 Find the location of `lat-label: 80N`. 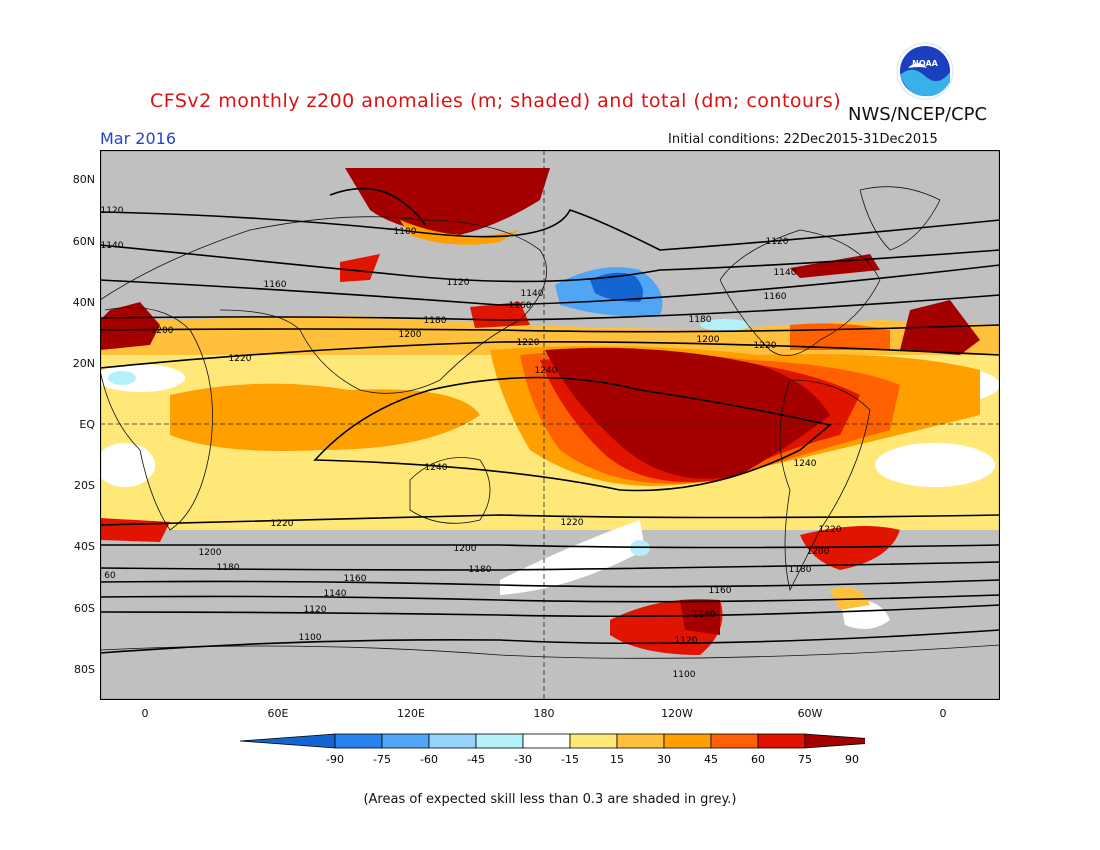

lat-label: 80N is located at coordinates (83, 179).